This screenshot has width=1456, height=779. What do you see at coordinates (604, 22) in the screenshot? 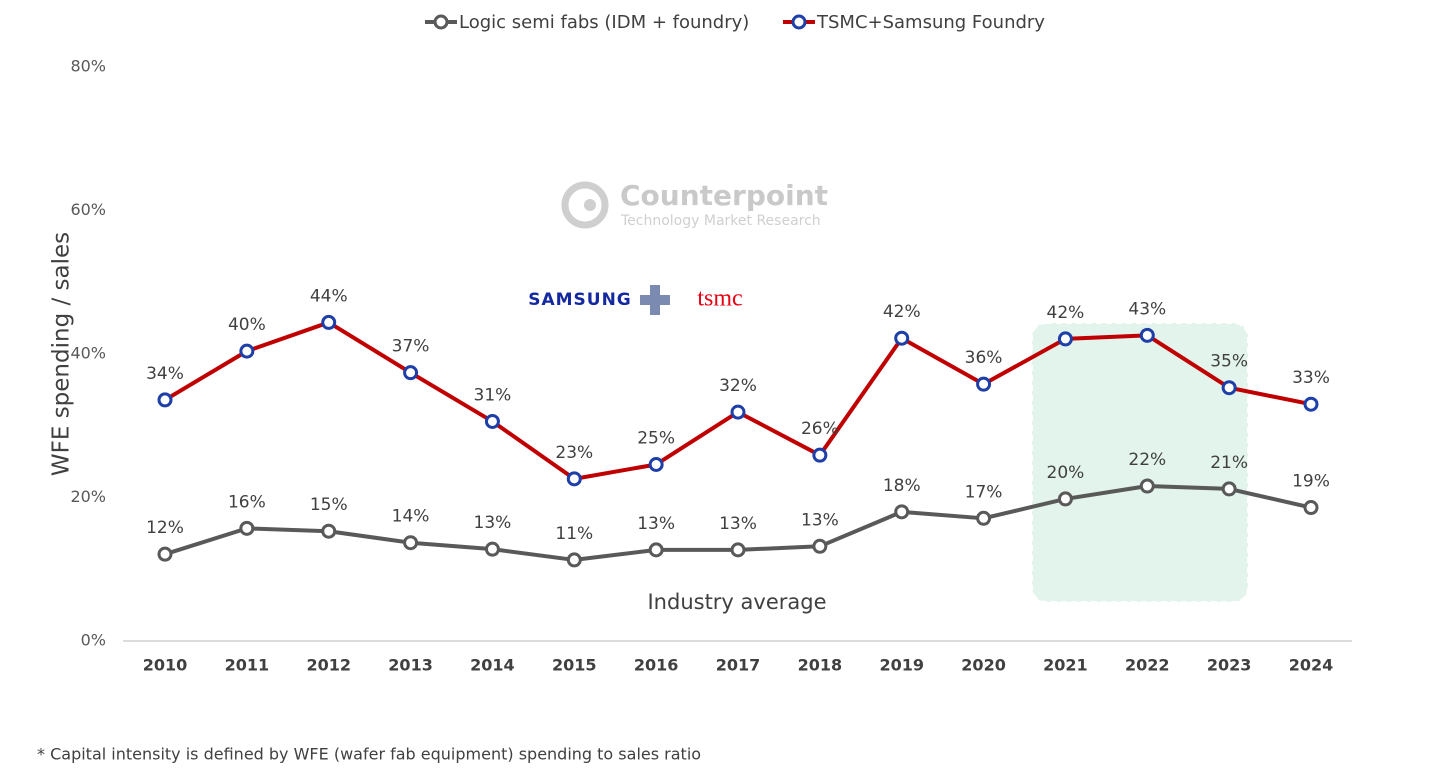
I see `legend-label: Logic semi fabs (IDM + foundry)` at bounding box center [604, 22].